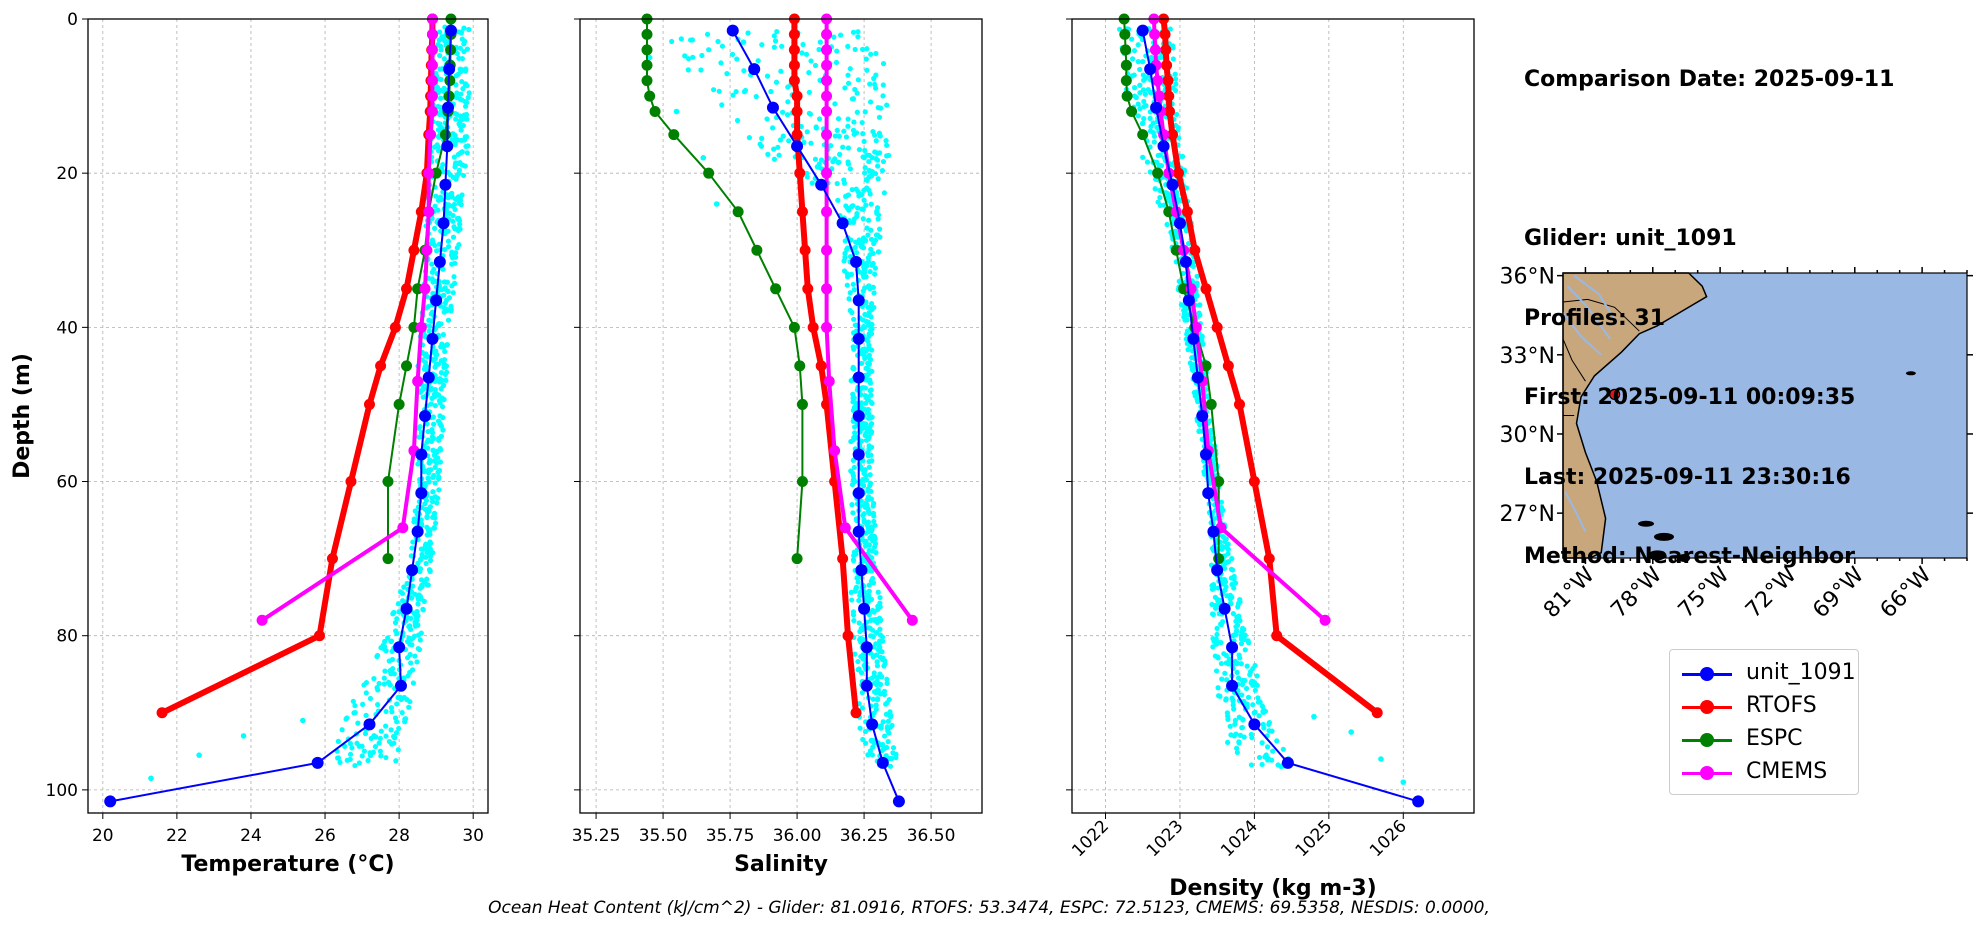  What do you see at coordinates (22, 416) in the screenshot?
I see `y-axis-label: Depth (m)` at bounding box center [22, 416].